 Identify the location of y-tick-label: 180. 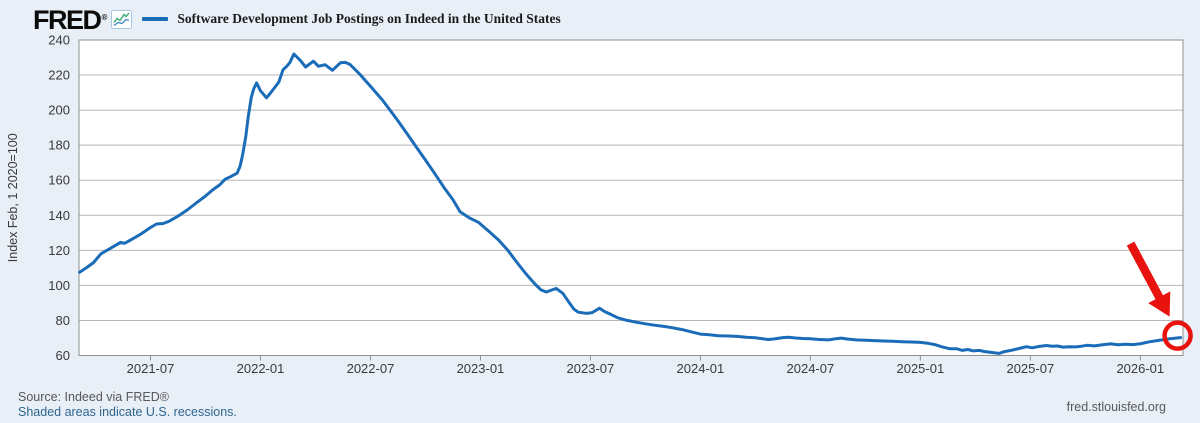
(59, 145).